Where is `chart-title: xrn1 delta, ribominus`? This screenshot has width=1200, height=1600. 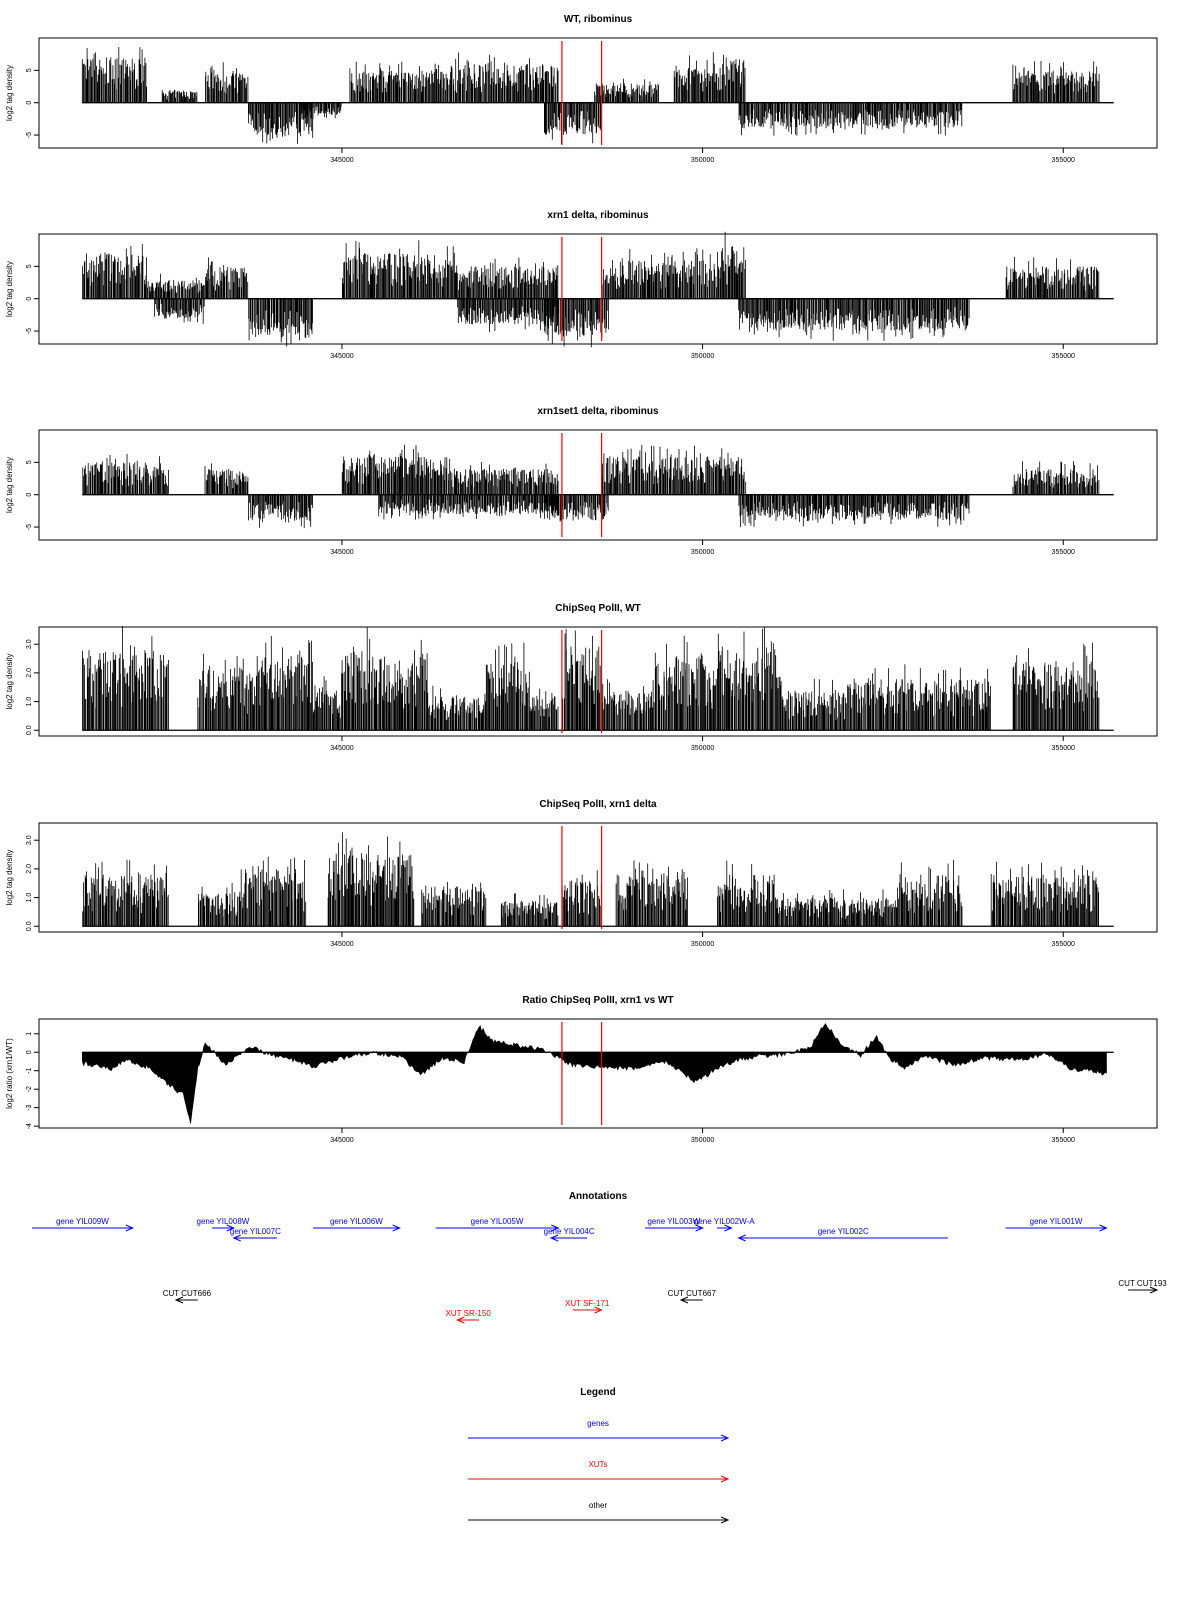 chart-title: xrn1 delta, ribominus is located at coordinates (598, 215).